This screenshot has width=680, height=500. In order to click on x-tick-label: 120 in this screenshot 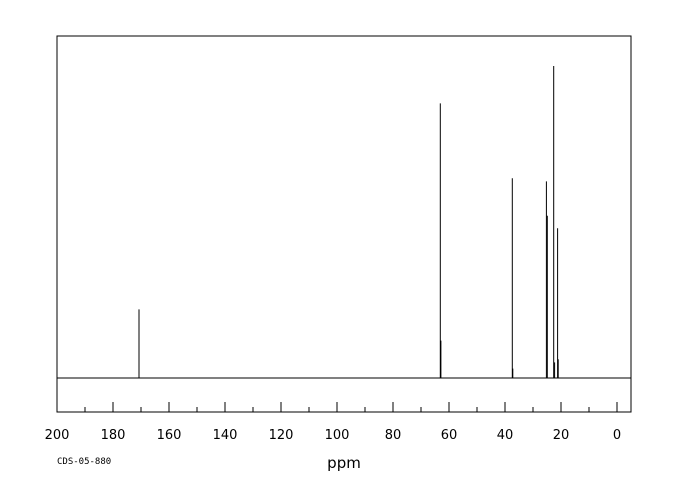, I will do `click(281, 435)`.